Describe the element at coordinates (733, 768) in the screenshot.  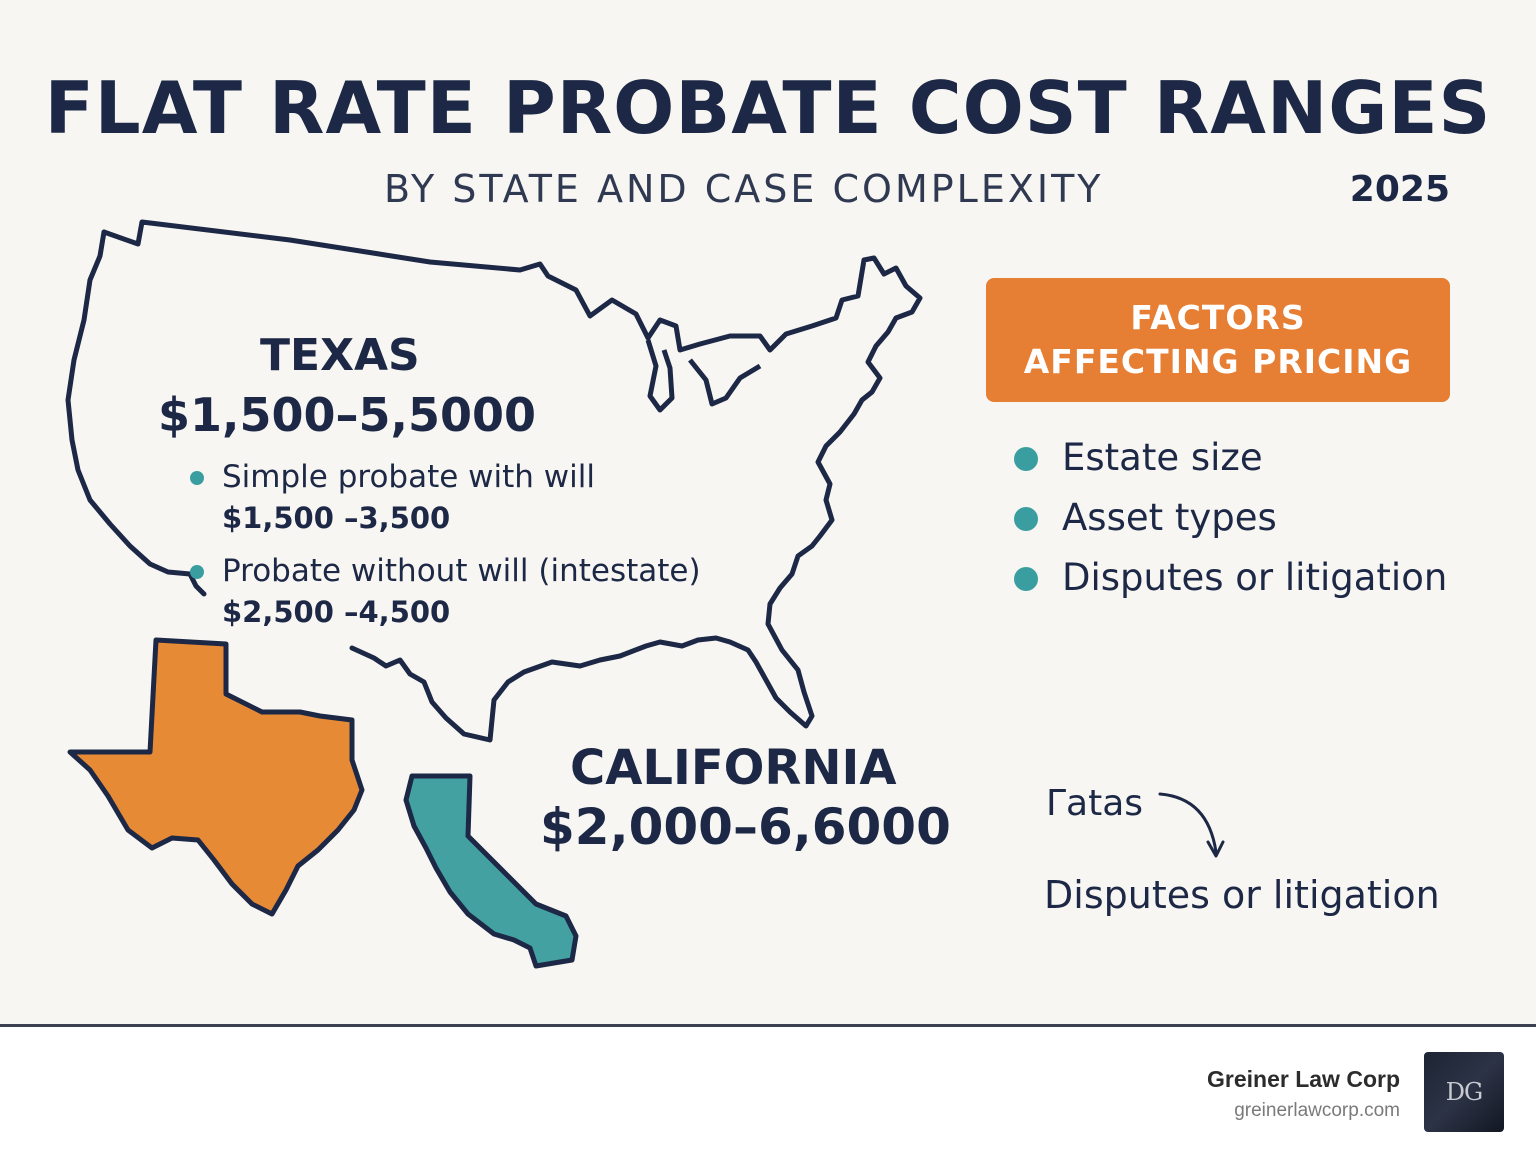
I see `california-name: CALIFORNIA` at that location.